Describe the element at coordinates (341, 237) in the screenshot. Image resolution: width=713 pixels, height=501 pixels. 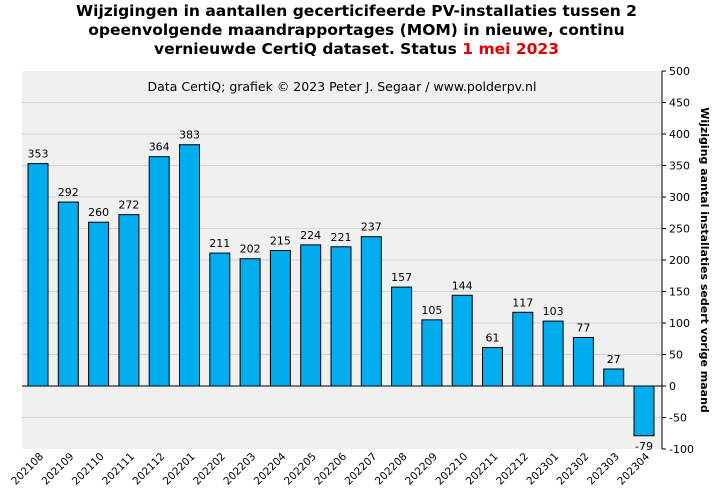
I see `data-label: 221` at that location.